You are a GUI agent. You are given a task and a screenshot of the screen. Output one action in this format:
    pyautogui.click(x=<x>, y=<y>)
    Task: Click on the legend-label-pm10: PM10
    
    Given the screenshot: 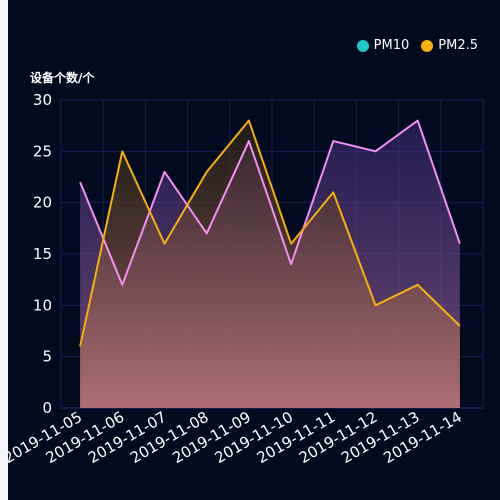 What is the action you would take?
    pyautogui.click(x=391, y=45)
    